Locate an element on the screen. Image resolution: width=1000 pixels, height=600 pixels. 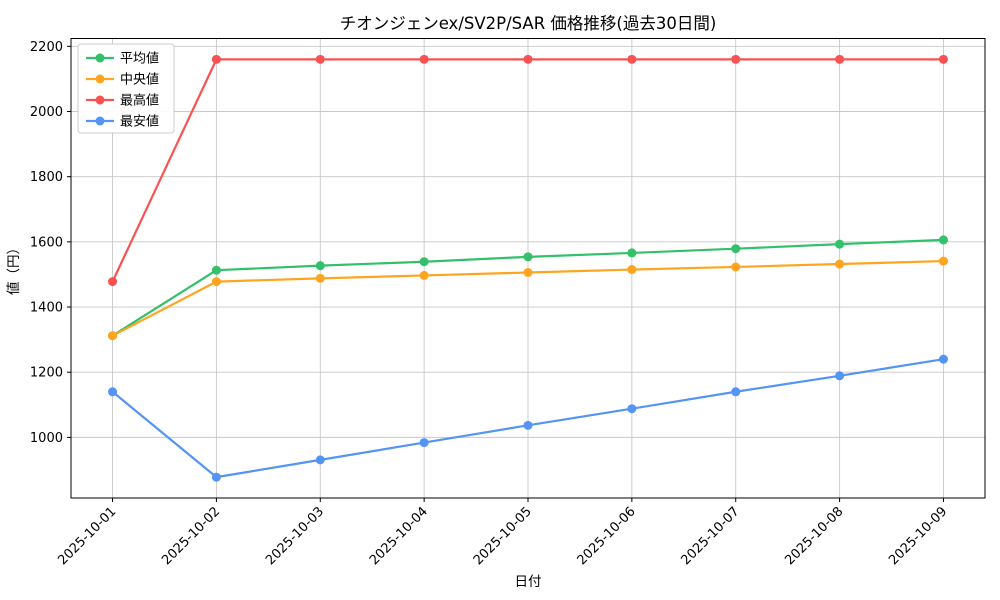
legend-box is located at coordinates (126, 88).